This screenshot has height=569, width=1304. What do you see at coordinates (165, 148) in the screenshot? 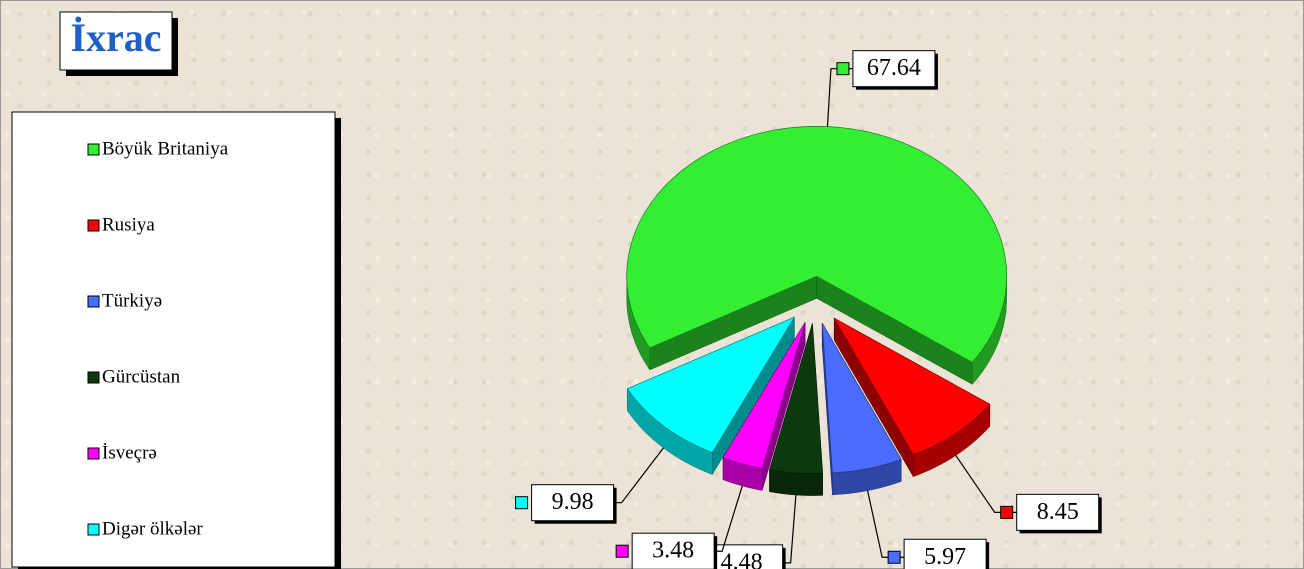
I see `legend-label: Böyük Britaniya` at bounding box center [165, 148].